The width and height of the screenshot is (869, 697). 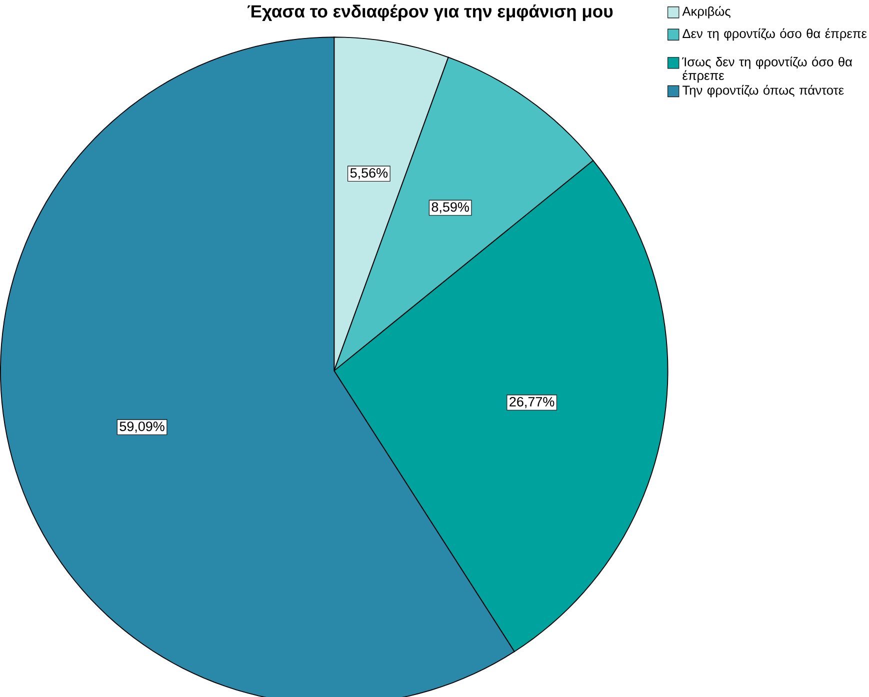 What do you see at coordinates (430, 12) in the screenshot?
I see `chart-title: Έχασα το ενδιαφέρον για την εμφάνιση μου` at bounding box center [430, 12].